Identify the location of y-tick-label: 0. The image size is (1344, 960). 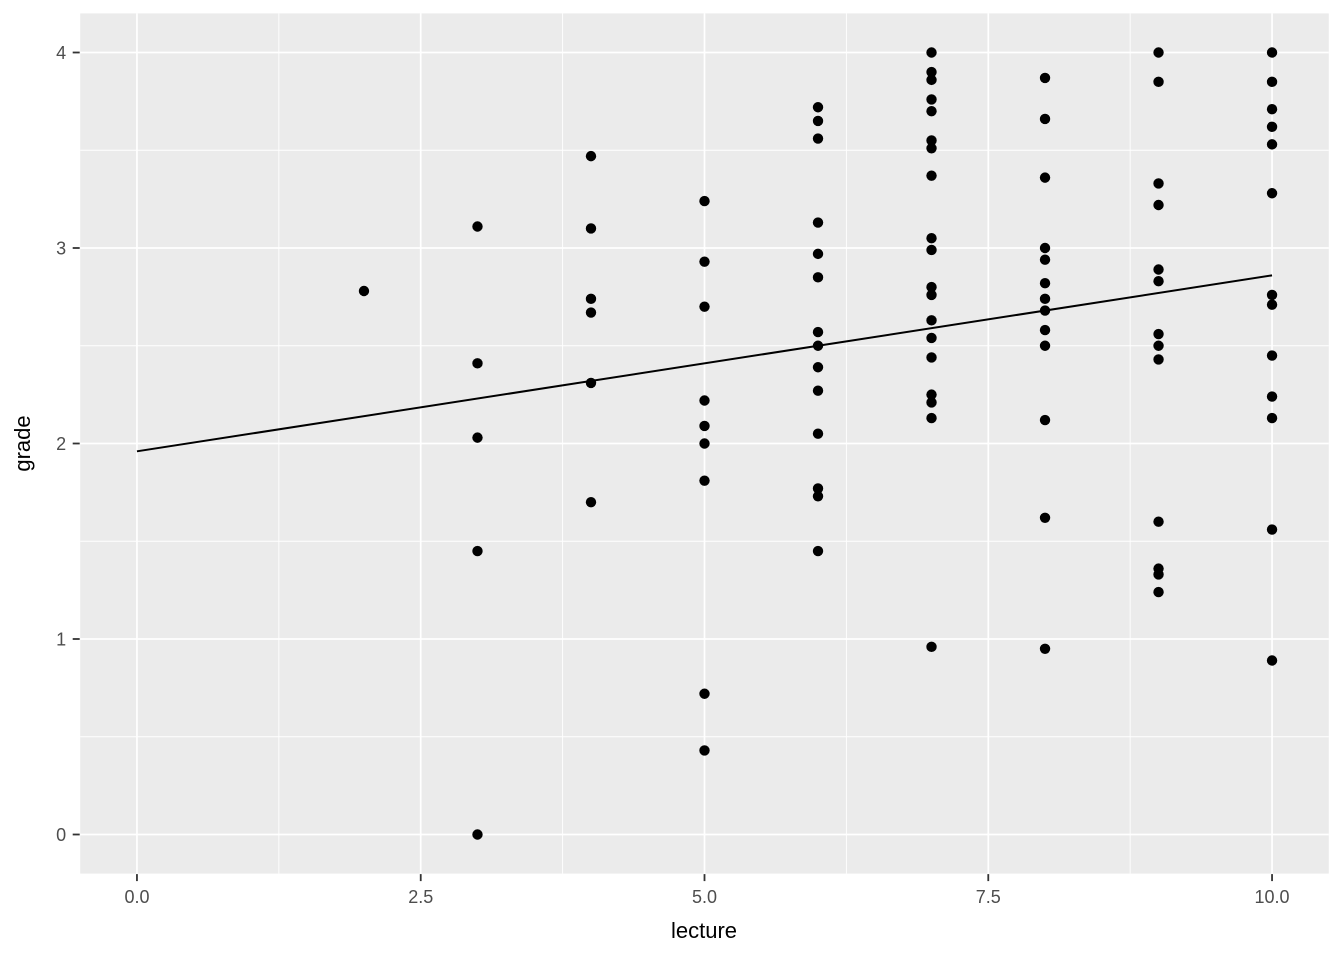
(61, 835).